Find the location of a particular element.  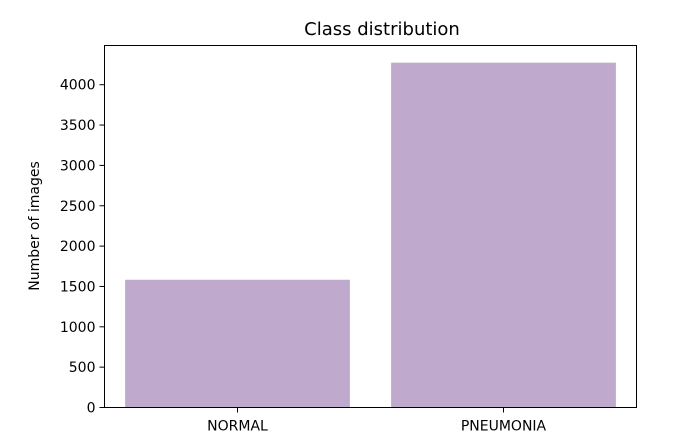

chart-title: Class distribution is located at coordinates (382, 29).